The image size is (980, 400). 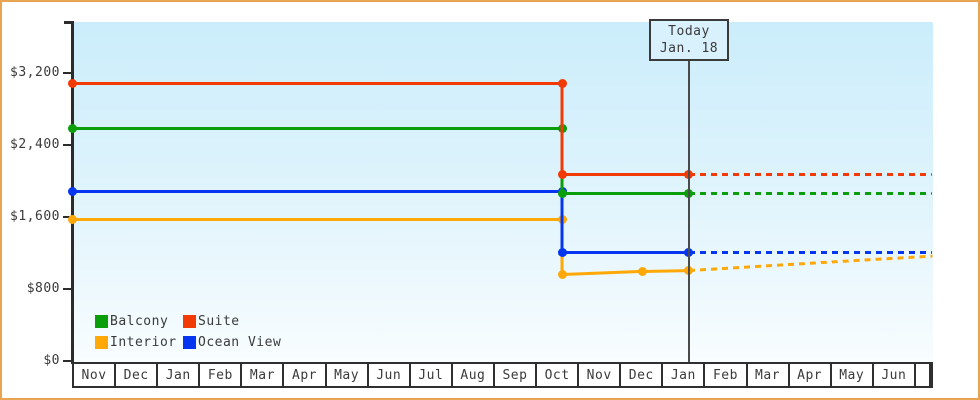 I want to click on legend-item-balcony: Balcony, so click(x=139, y=321).